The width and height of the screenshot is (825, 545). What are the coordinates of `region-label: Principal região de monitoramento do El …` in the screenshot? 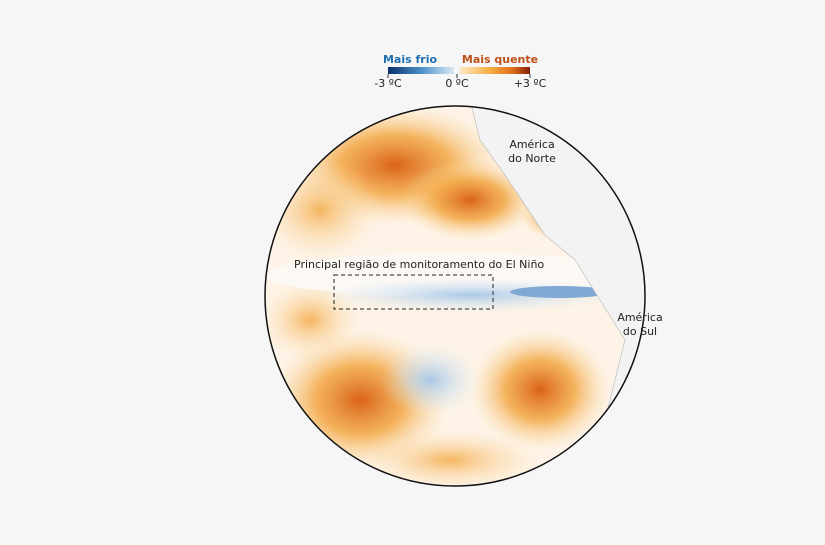 It's located at (419, 264).